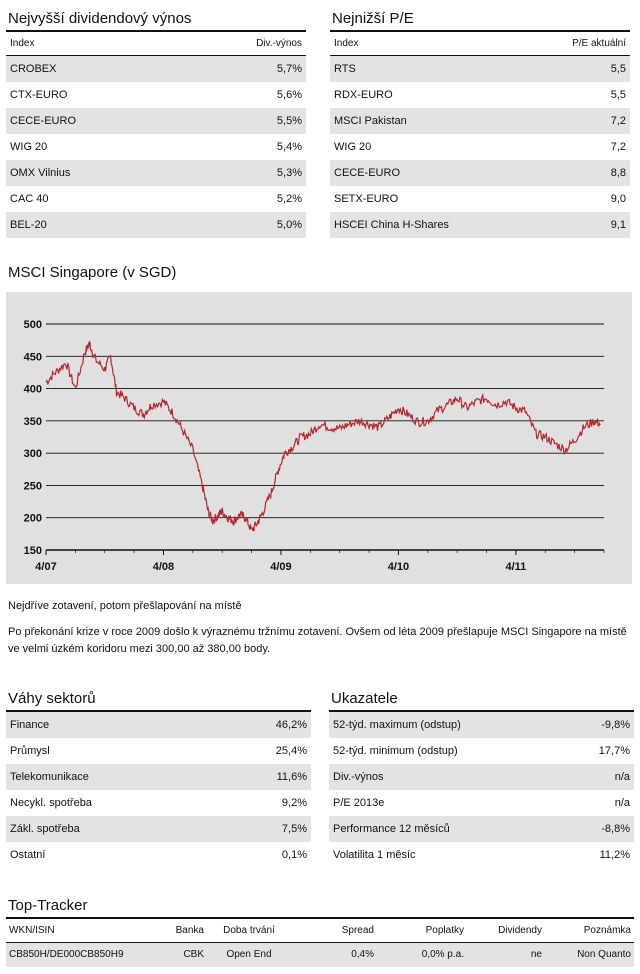  I want to click on header-dividends: Dividendy, so click(520, 930).